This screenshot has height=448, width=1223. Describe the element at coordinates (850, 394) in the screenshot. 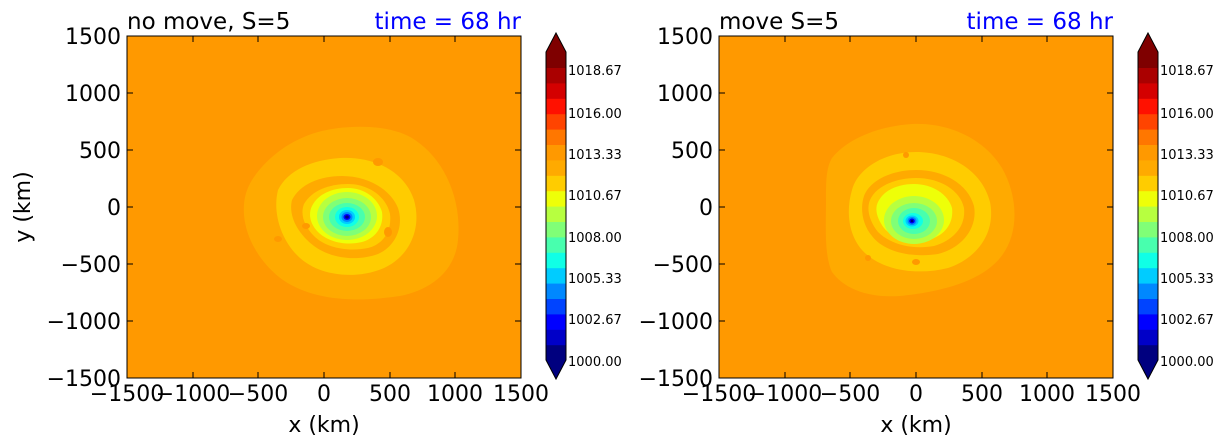

I see `right-x-tick-label: −500` at that location.